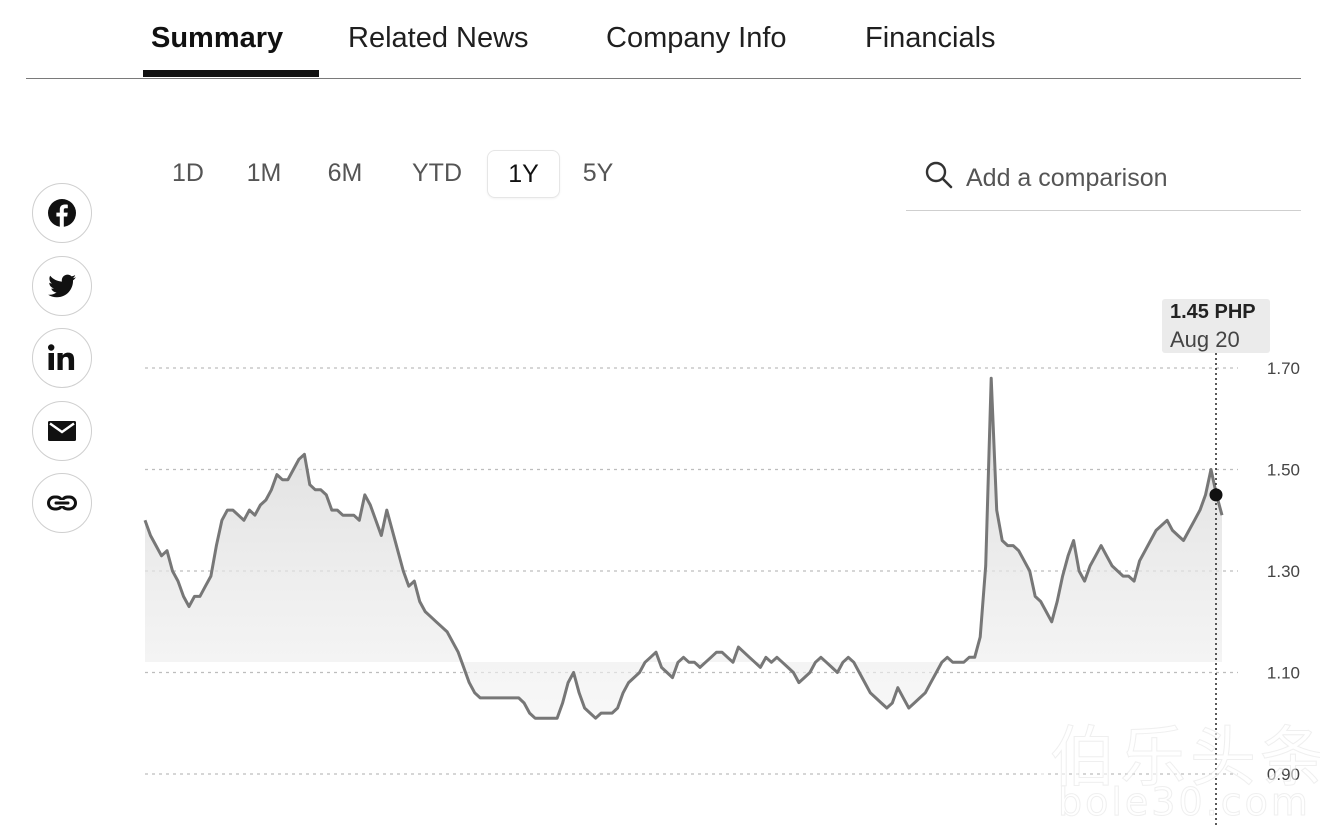  I want to click on y-tick-label: 0.90, so click(1283, 774).